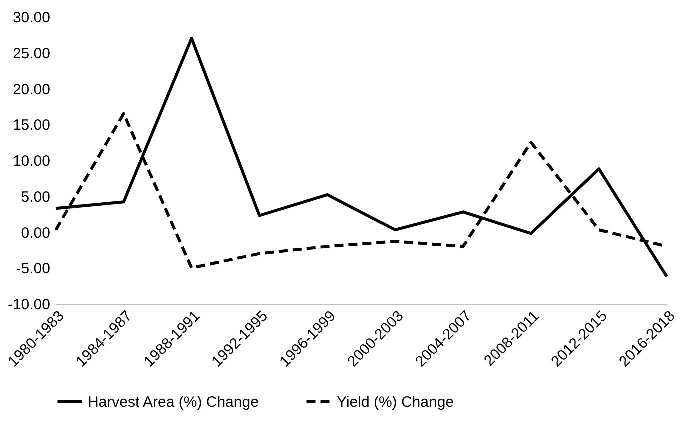 This screenshot has height=430, width=693. What do you see at coordinates (31, 18) in the screenshot?
I see `y-tick-label: 30.00` at bounding box center [31, 18].